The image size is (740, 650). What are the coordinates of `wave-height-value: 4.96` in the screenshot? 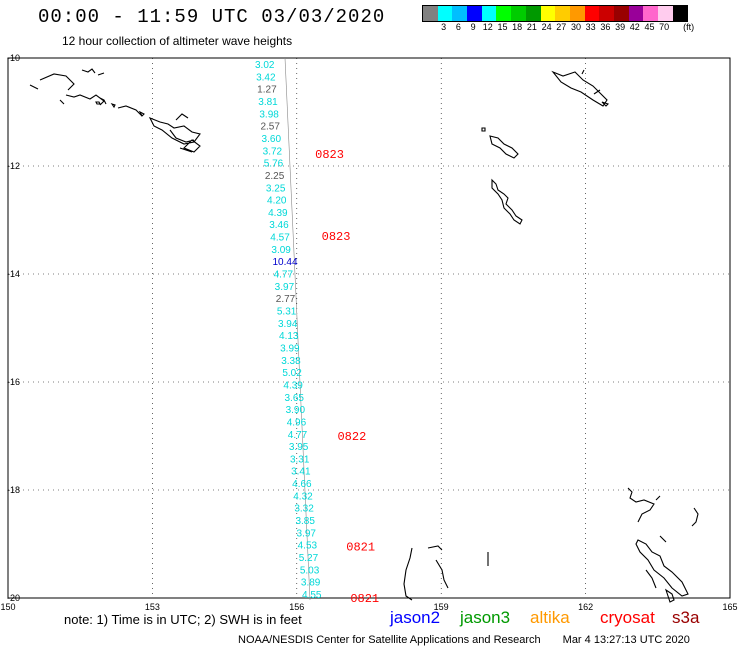 It's located at (297, 422).